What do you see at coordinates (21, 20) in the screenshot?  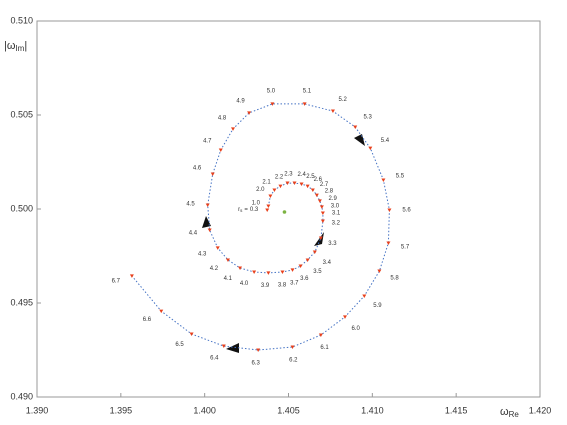 I see `y-tick-label: 0.510` at bounding box center [21, 20].